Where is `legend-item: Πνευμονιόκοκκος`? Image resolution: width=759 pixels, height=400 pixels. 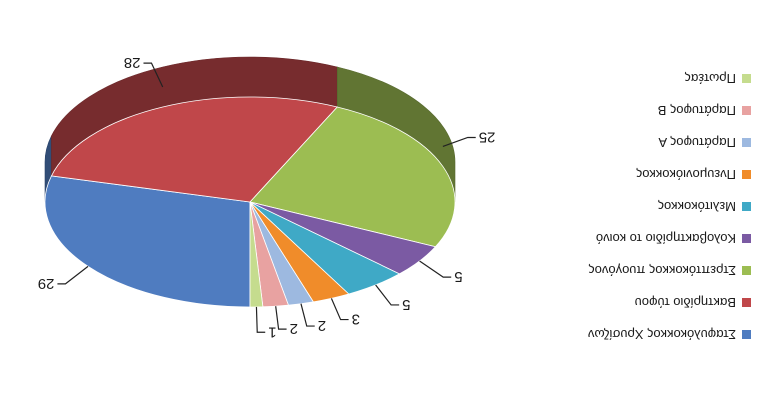 legend-item: Πνευμονιόκοκκος is located at coordinates (693, 174).